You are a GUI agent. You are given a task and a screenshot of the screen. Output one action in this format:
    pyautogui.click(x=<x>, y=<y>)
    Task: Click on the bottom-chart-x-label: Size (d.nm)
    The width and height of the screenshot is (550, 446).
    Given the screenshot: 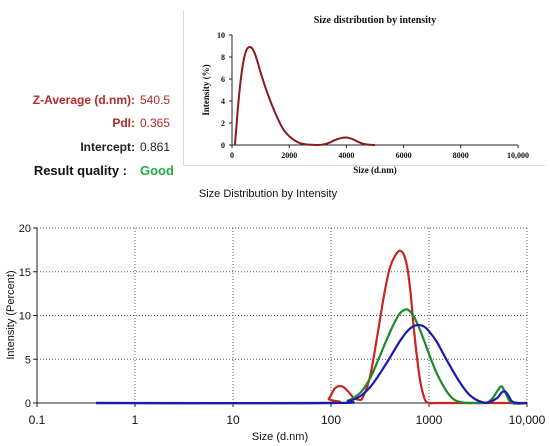 What is the action you would take?
    pyautogui.click(x=280, y=437)
    